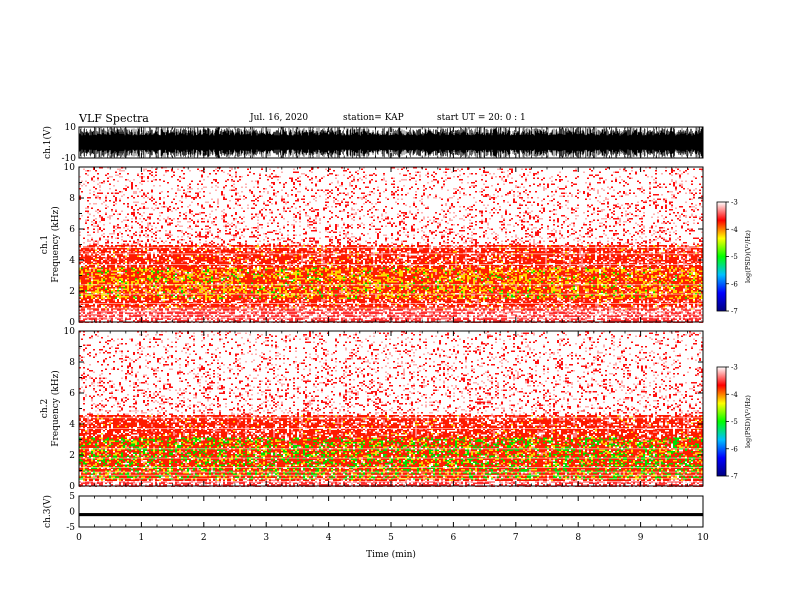 The height and width of the screenshot is (612, 792). I want to click on x-tick-label: 7, so click(516, 538).